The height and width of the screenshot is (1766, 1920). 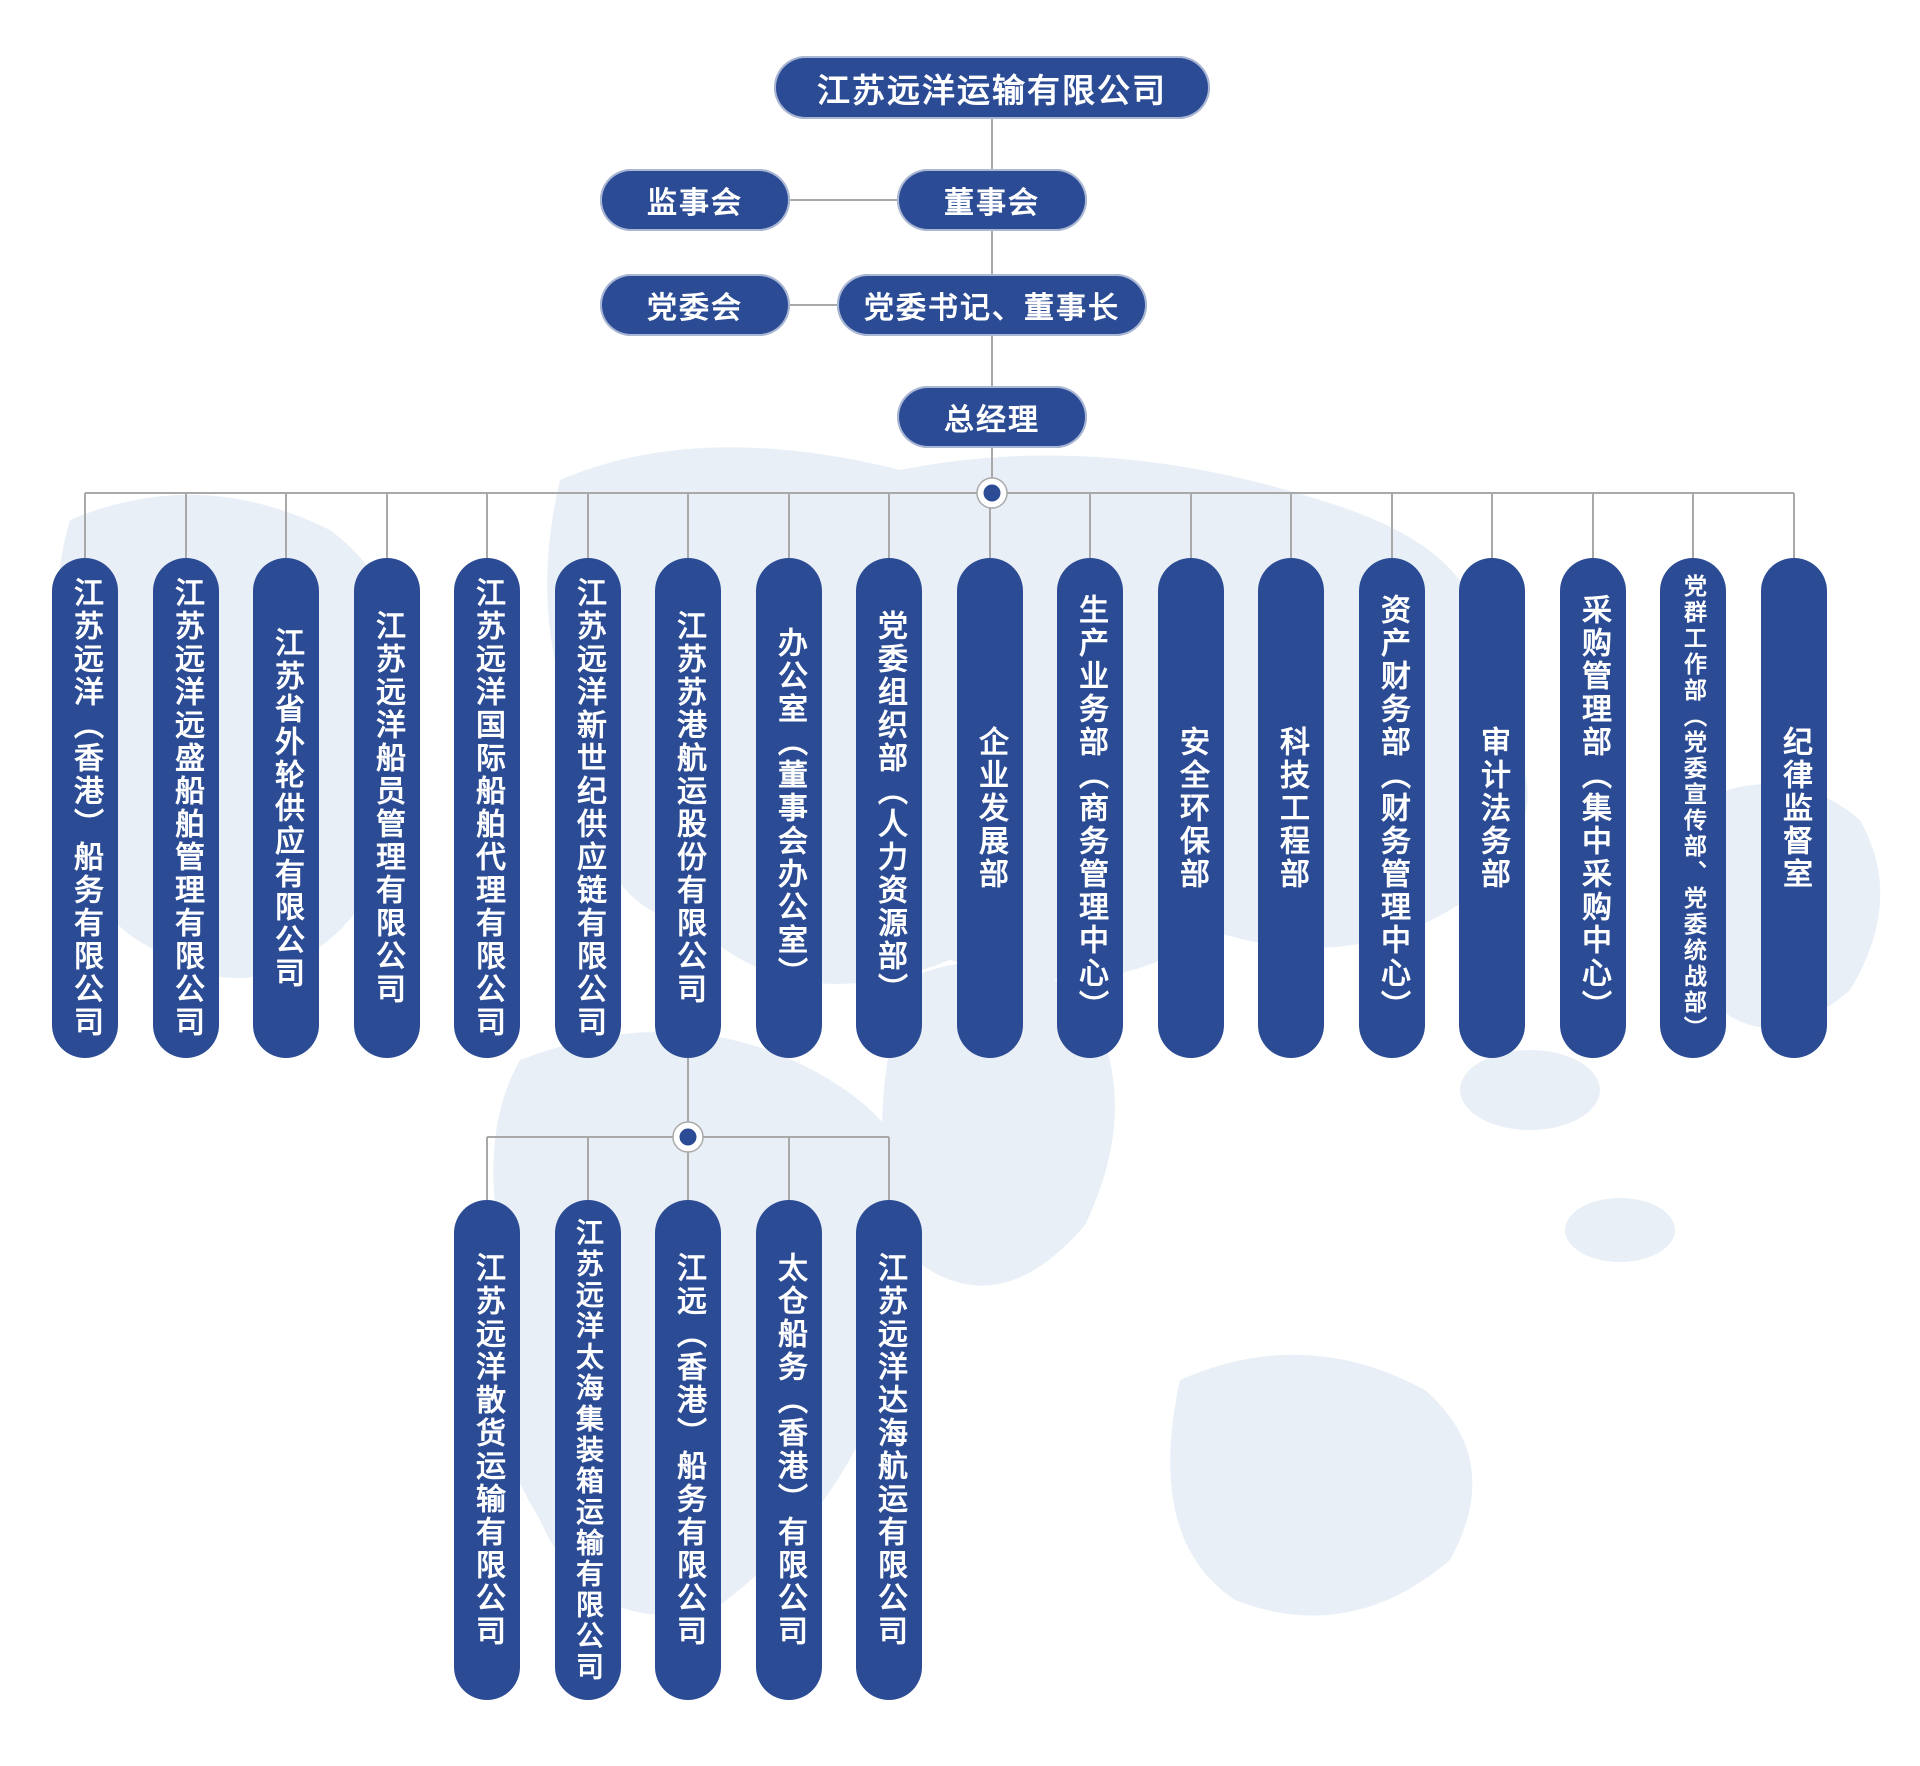 I want to click on org-pill-node: 江苏远洋散货运输有限公司, so click(x=487, y=1450).